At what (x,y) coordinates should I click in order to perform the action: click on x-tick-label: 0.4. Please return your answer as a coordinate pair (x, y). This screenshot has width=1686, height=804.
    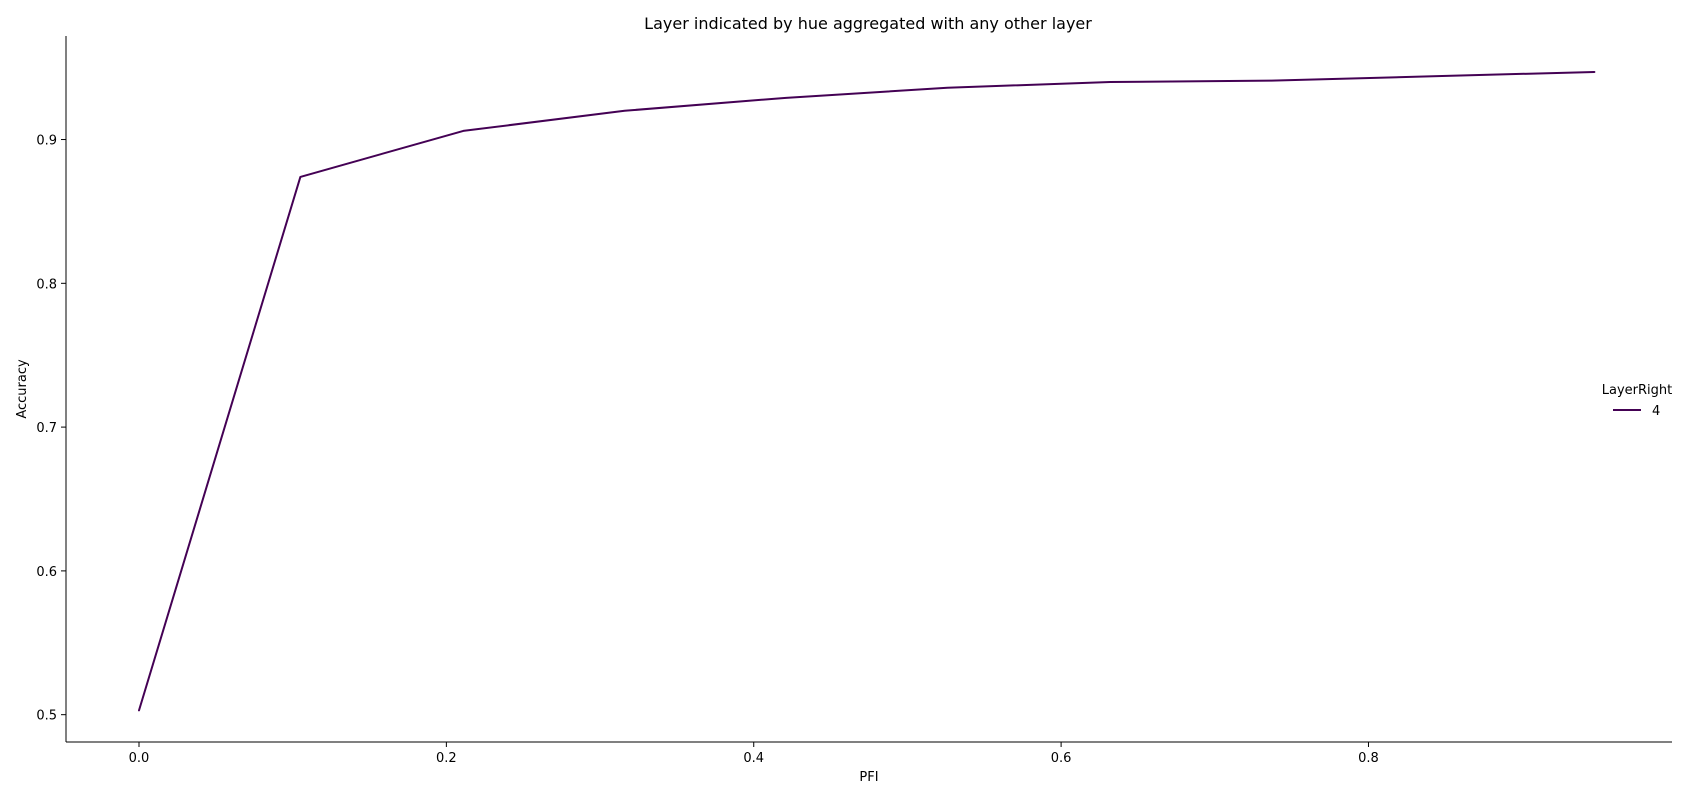
    Looking at the image, I should click on (753, 758).